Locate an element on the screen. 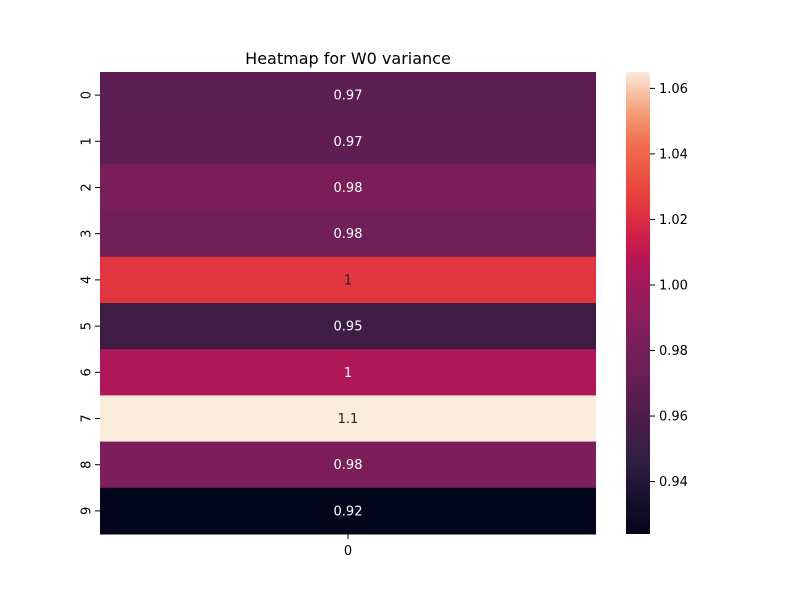 The width and height of the screenshot is (800, 600). cell-annotations: 0.97 0.97 0.98 0.98 1 0.95 1 1.1 0.98 0.92 is located at coordinates (348, 304).